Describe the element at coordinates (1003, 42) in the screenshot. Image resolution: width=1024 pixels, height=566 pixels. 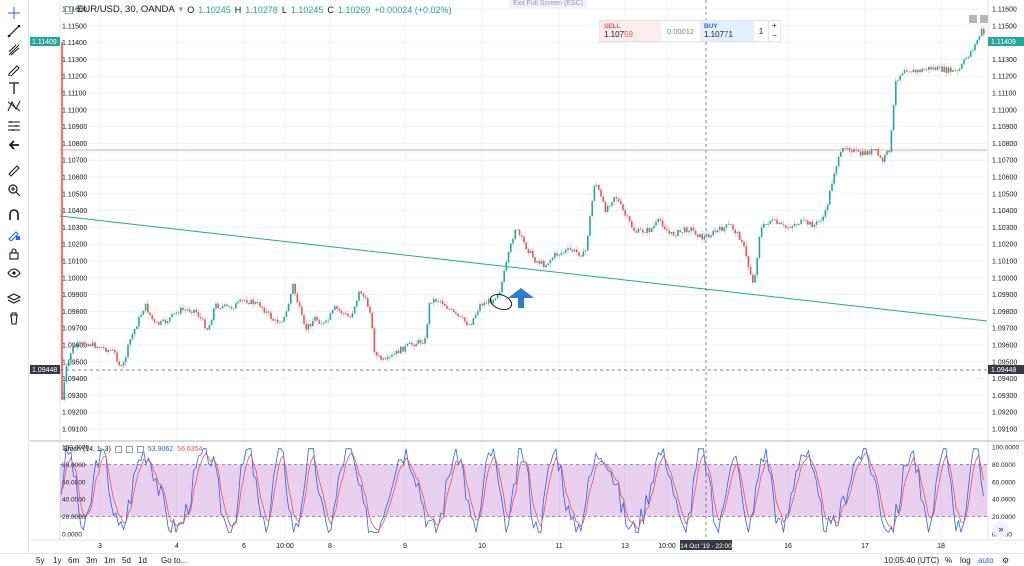
I see `current-price-tag: 1.11409` at that location.